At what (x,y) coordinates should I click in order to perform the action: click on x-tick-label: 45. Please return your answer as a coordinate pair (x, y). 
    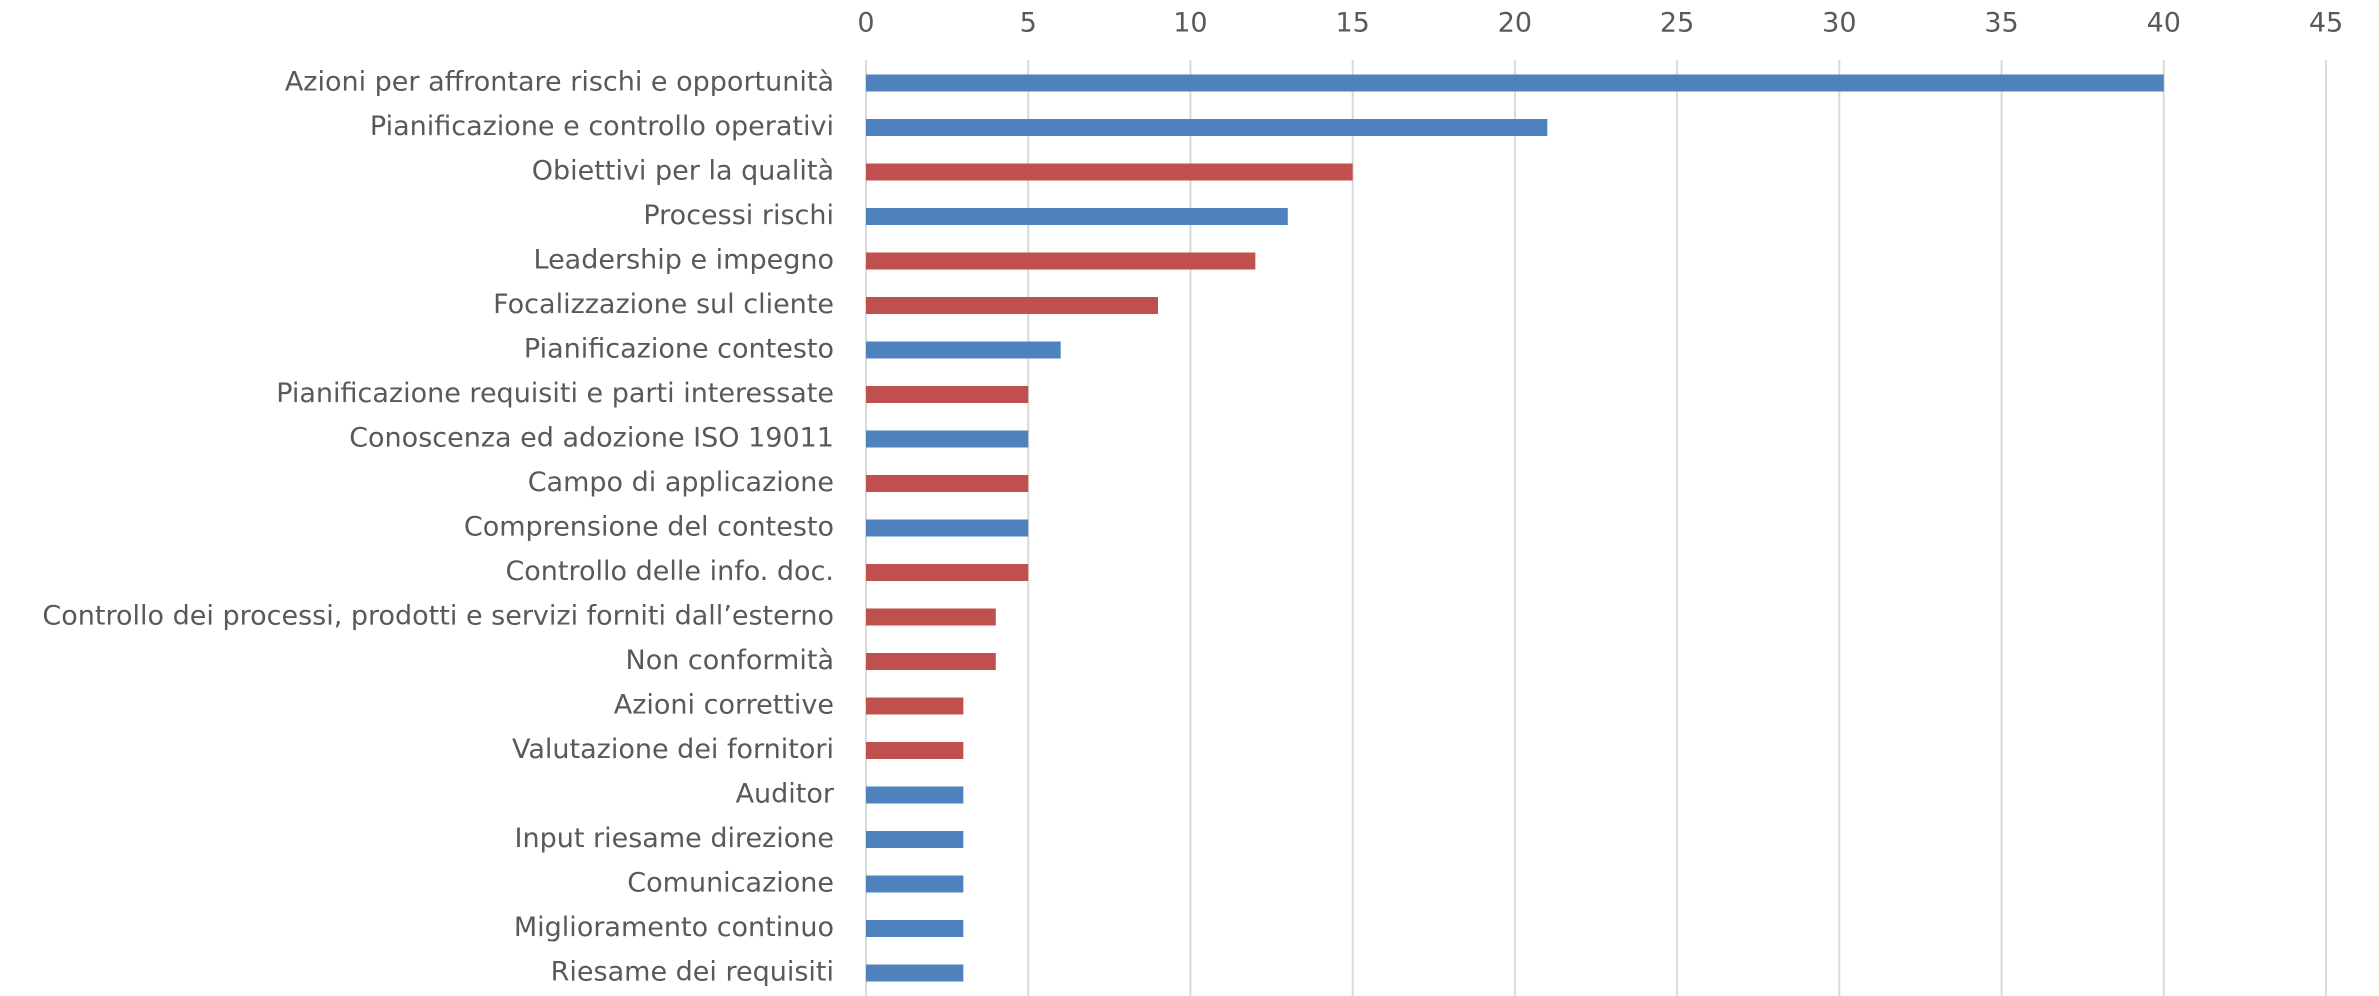
    Looking at the image, I should click on (2326, 23).